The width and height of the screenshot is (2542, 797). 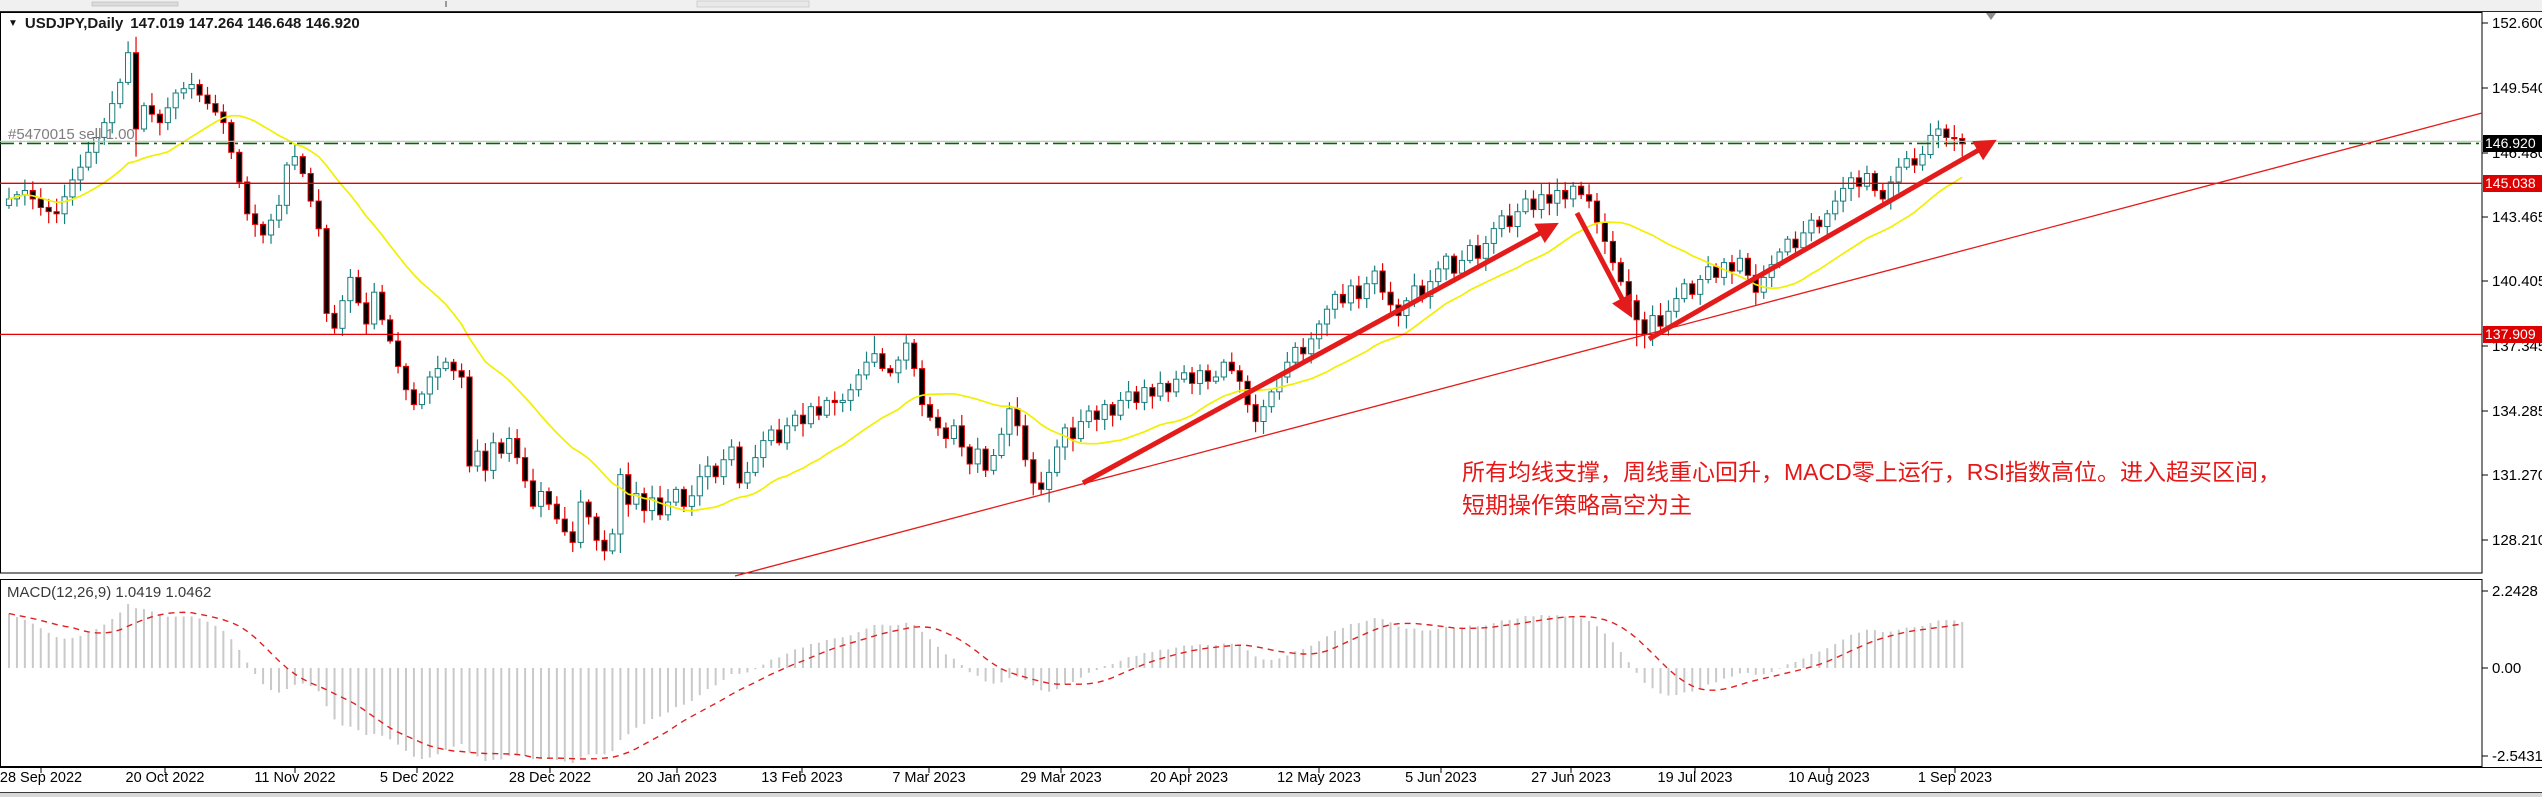 What do you see at coordinates (985, 685) in the screenshot?
I see `macd-signal-line` at bounding box center [985, 685].